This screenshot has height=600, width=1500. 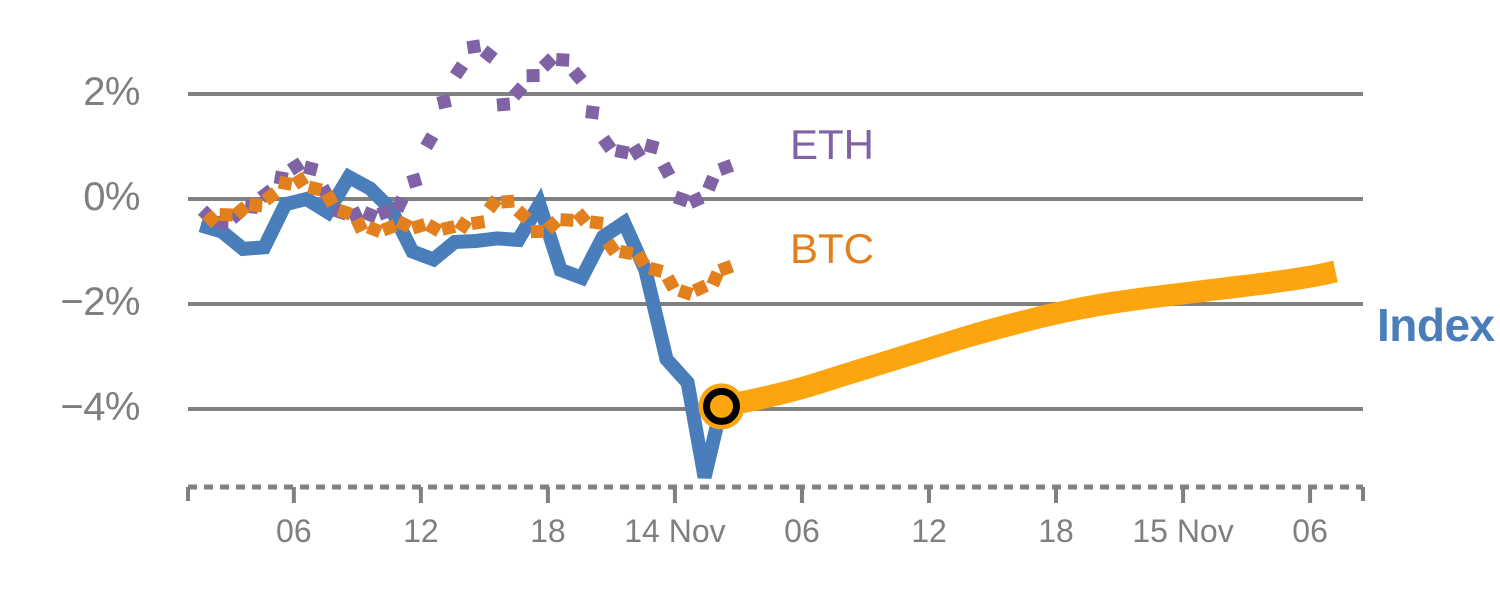 I want to click on series-forecast-line, so click(x=1028, y=339).